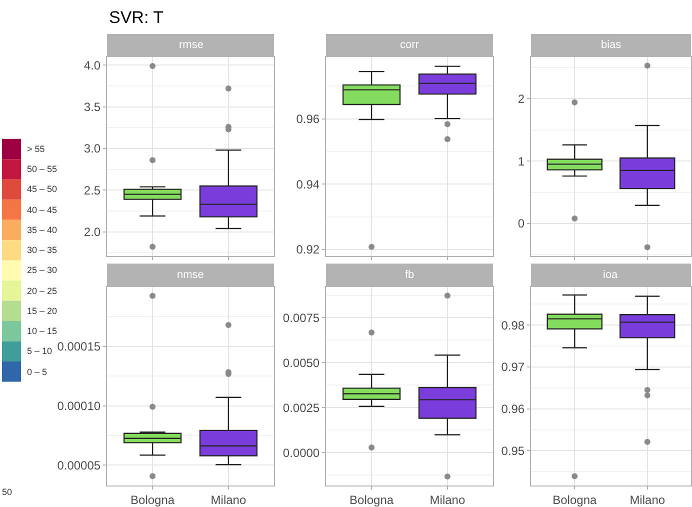 The width and height of the screenshot is (692, 507). I want to click on chart-subtitle: fb, so click(409, 275).